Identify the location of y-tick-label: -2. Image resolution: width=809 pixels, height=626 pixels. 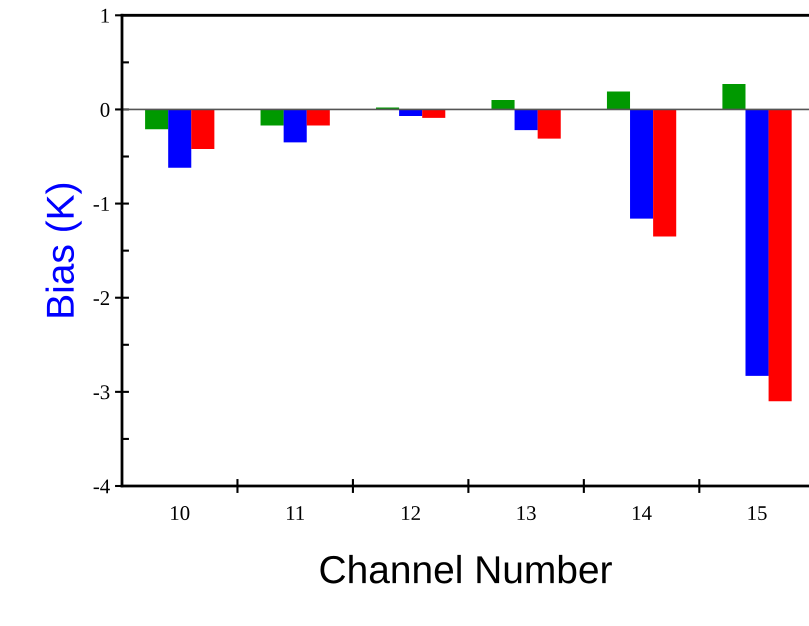
(102, 298).